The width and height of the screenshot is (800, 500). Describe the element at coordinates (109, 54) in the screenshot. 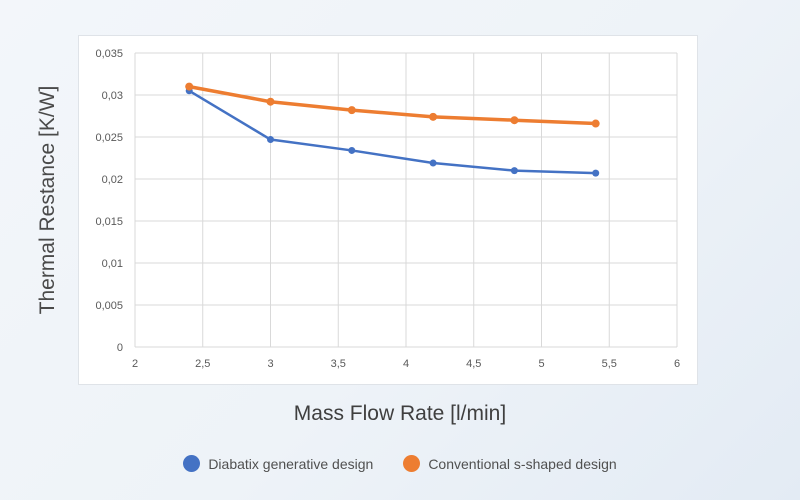

I see `y-tick-label: 0,035` at that location.